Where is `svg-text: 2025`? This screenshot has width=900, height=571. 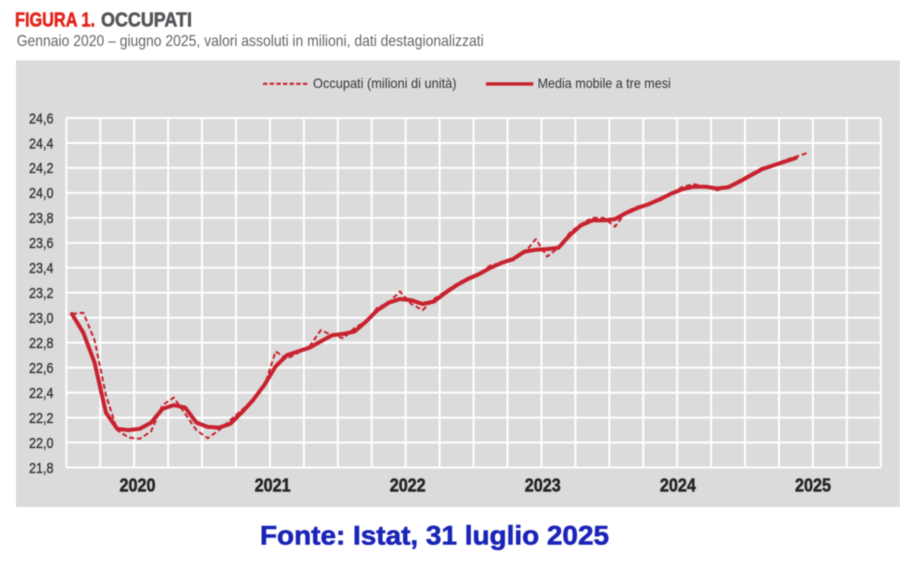 svg-text: 2025 is located at coordinates (813, 486).